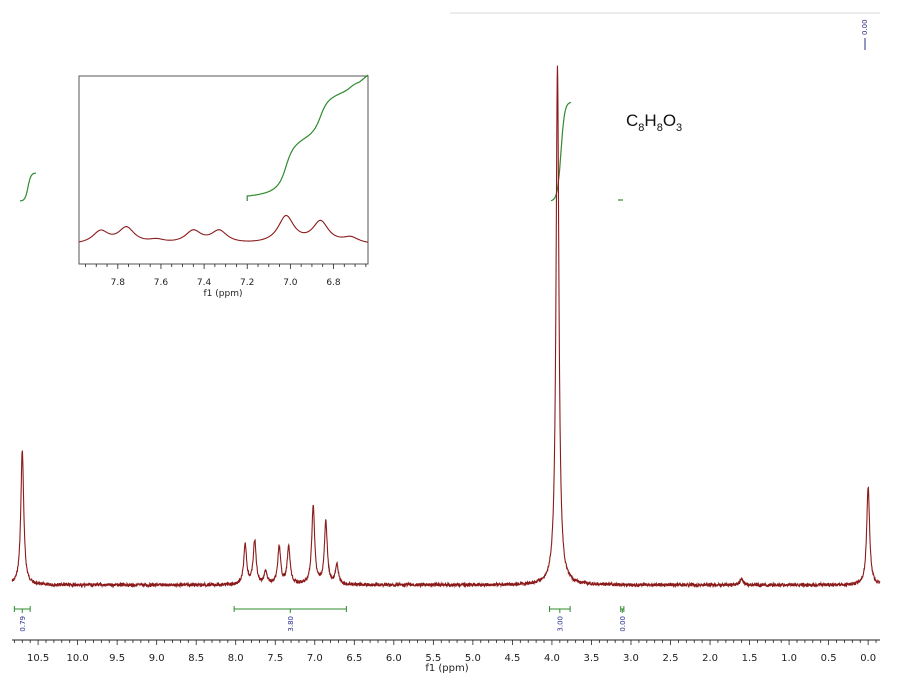 This screenshot has width=907, height=683. Describe the element at coordinates (641, 128) in the screenshot. I see `formula-c-sub: 8` at that location.